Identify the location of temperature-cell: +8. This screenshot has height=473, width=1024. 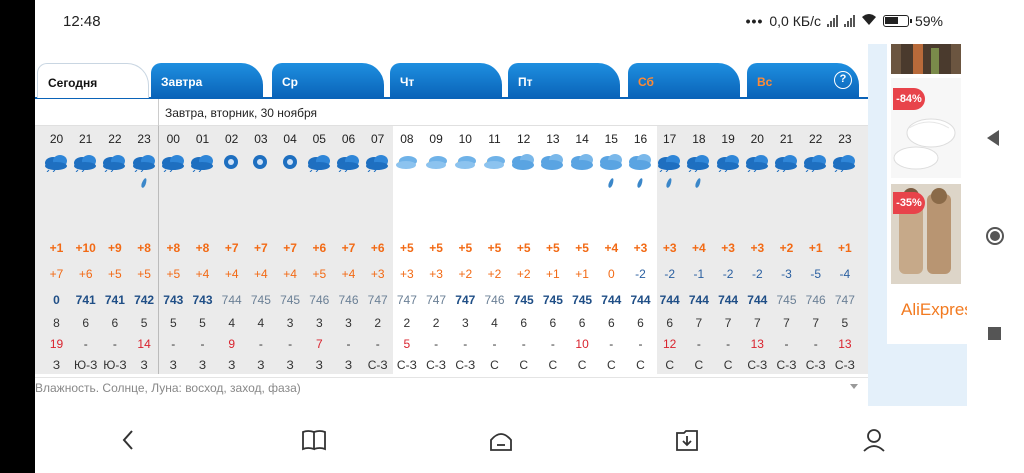
(202, 248).